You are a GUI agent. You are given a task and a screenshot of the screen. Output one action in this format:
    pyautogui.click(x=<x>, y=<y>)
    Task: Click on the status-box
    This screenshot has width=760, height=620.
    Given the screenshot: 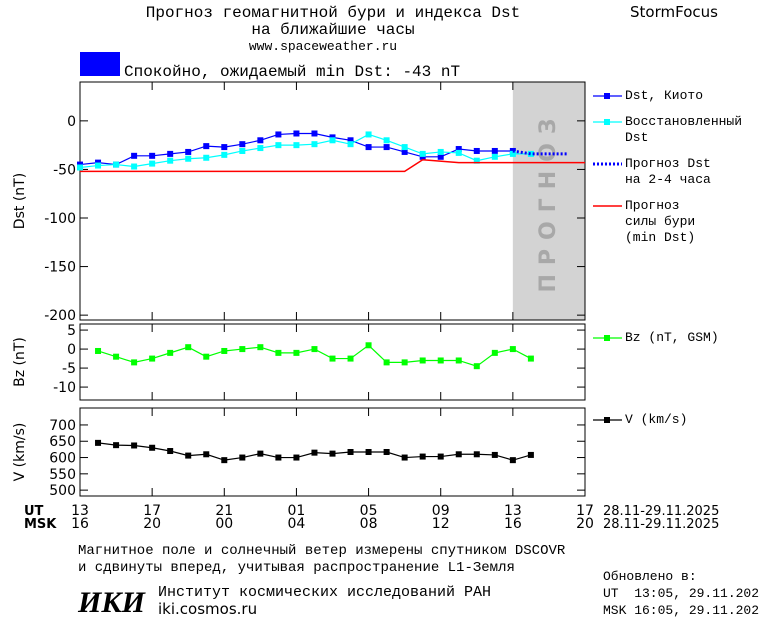 What is the action you would take?
    pyautogui.click(x=100, y=64)
    